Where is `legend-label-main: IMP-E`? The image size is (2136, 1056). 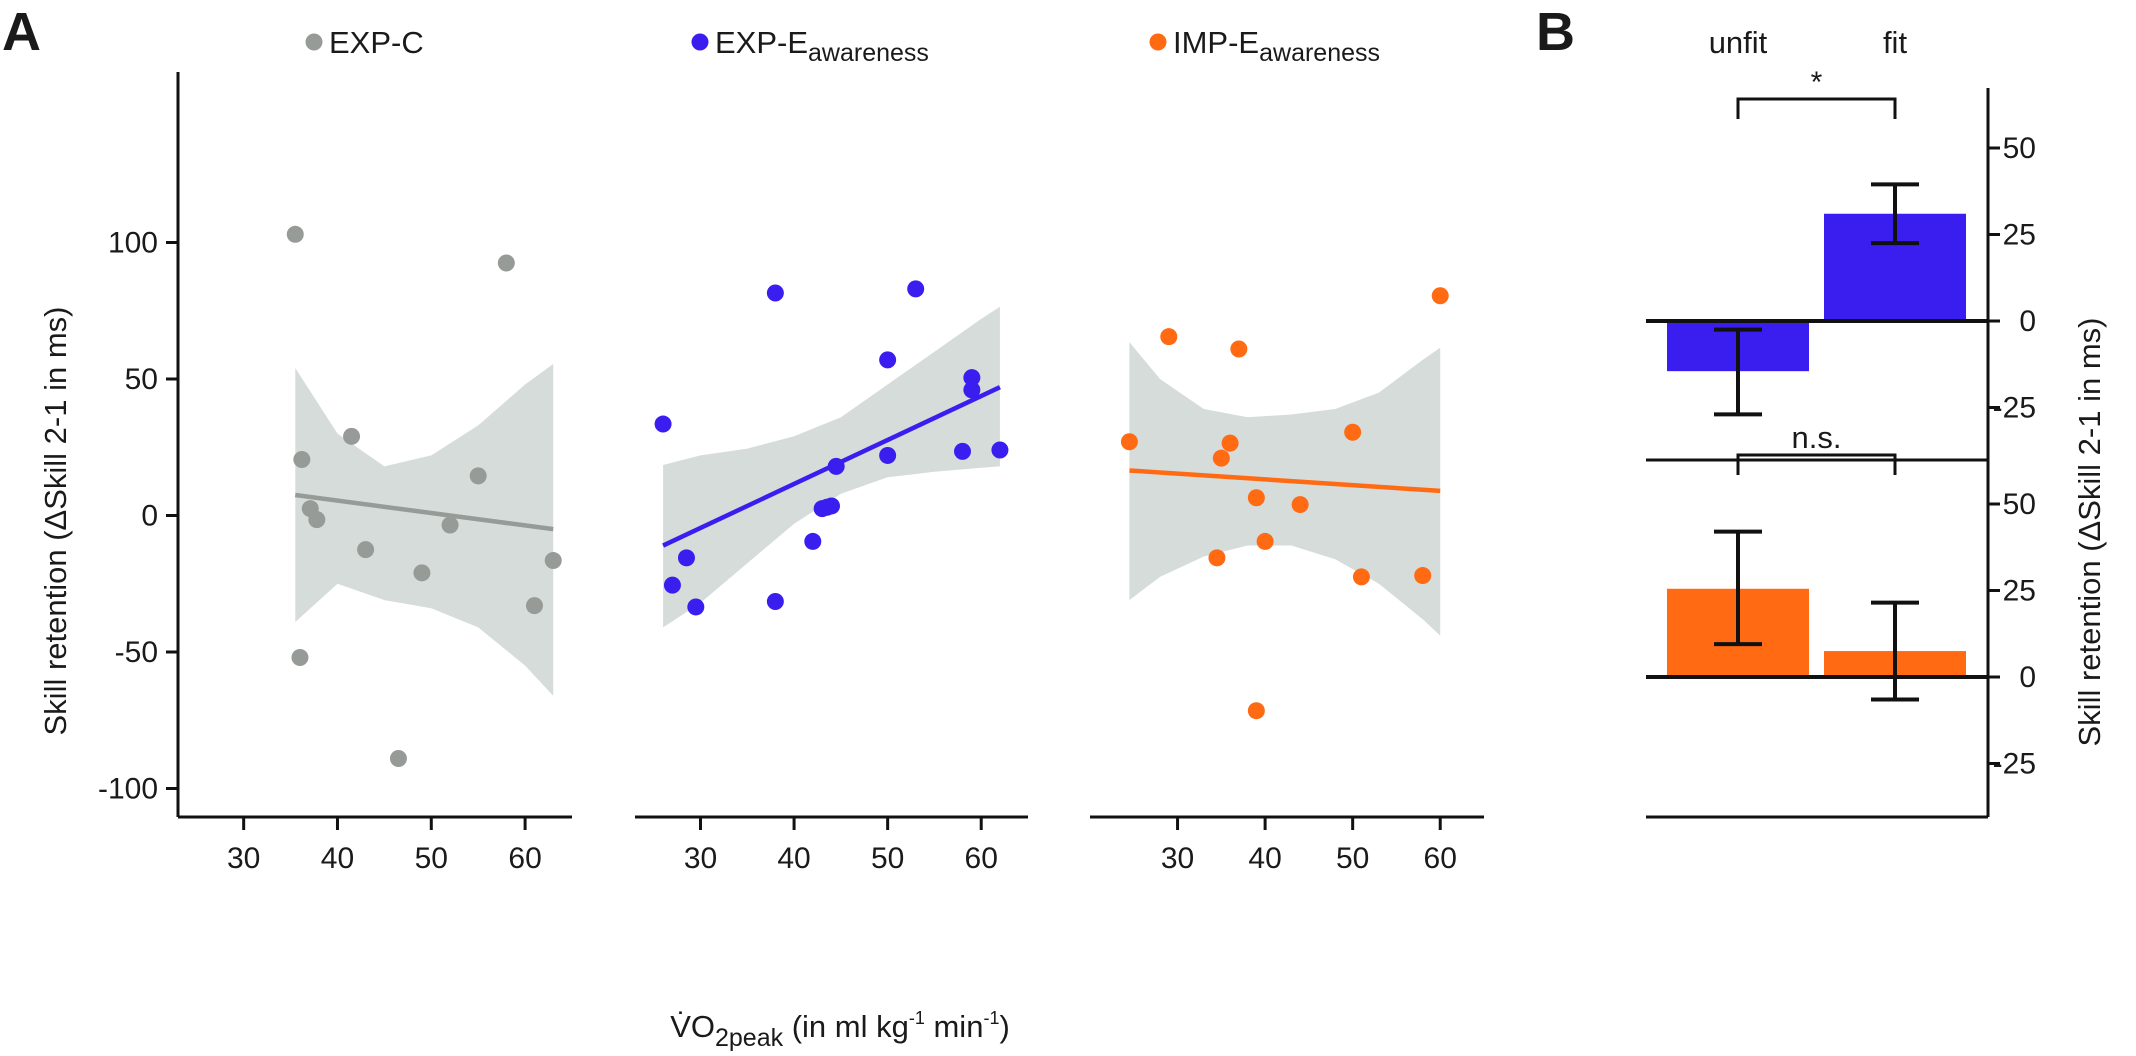
legend-label-main: IMP-E is located at coordinates (1216, 42).